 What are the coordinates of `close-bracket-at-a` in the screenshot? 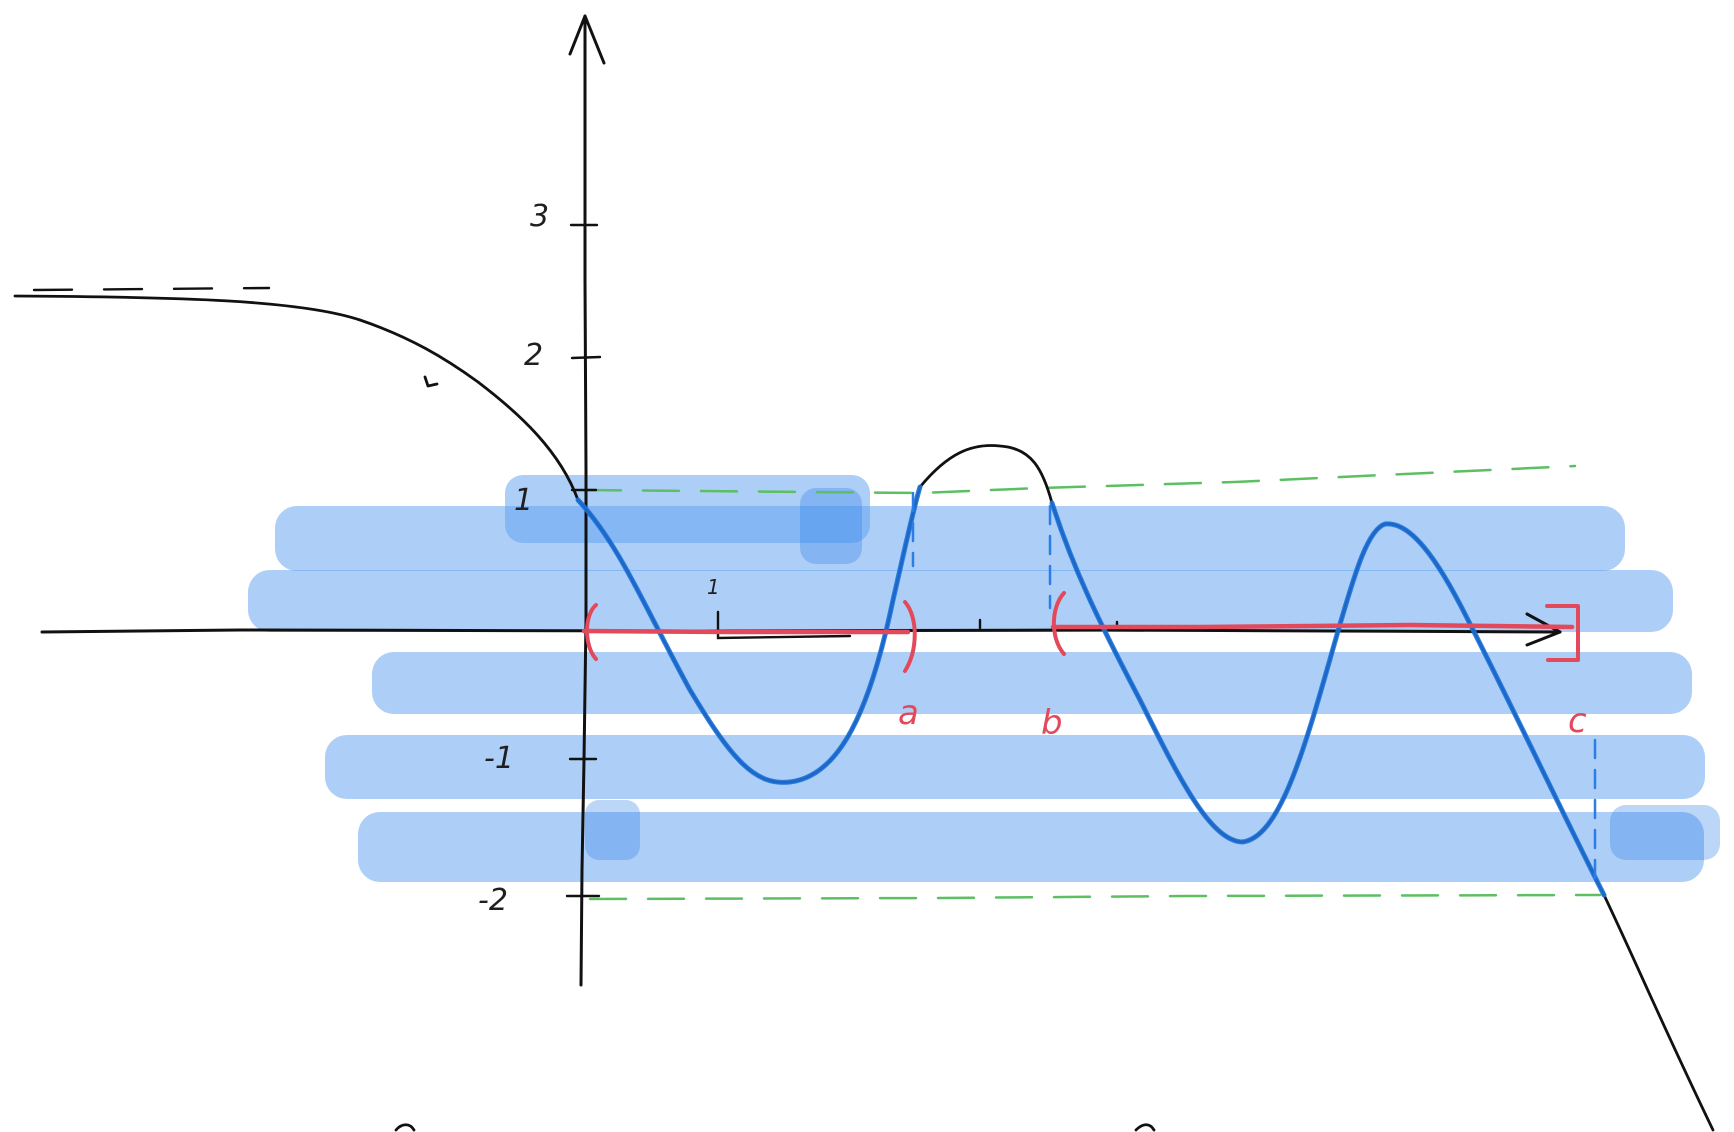 It's located at (910, 636).